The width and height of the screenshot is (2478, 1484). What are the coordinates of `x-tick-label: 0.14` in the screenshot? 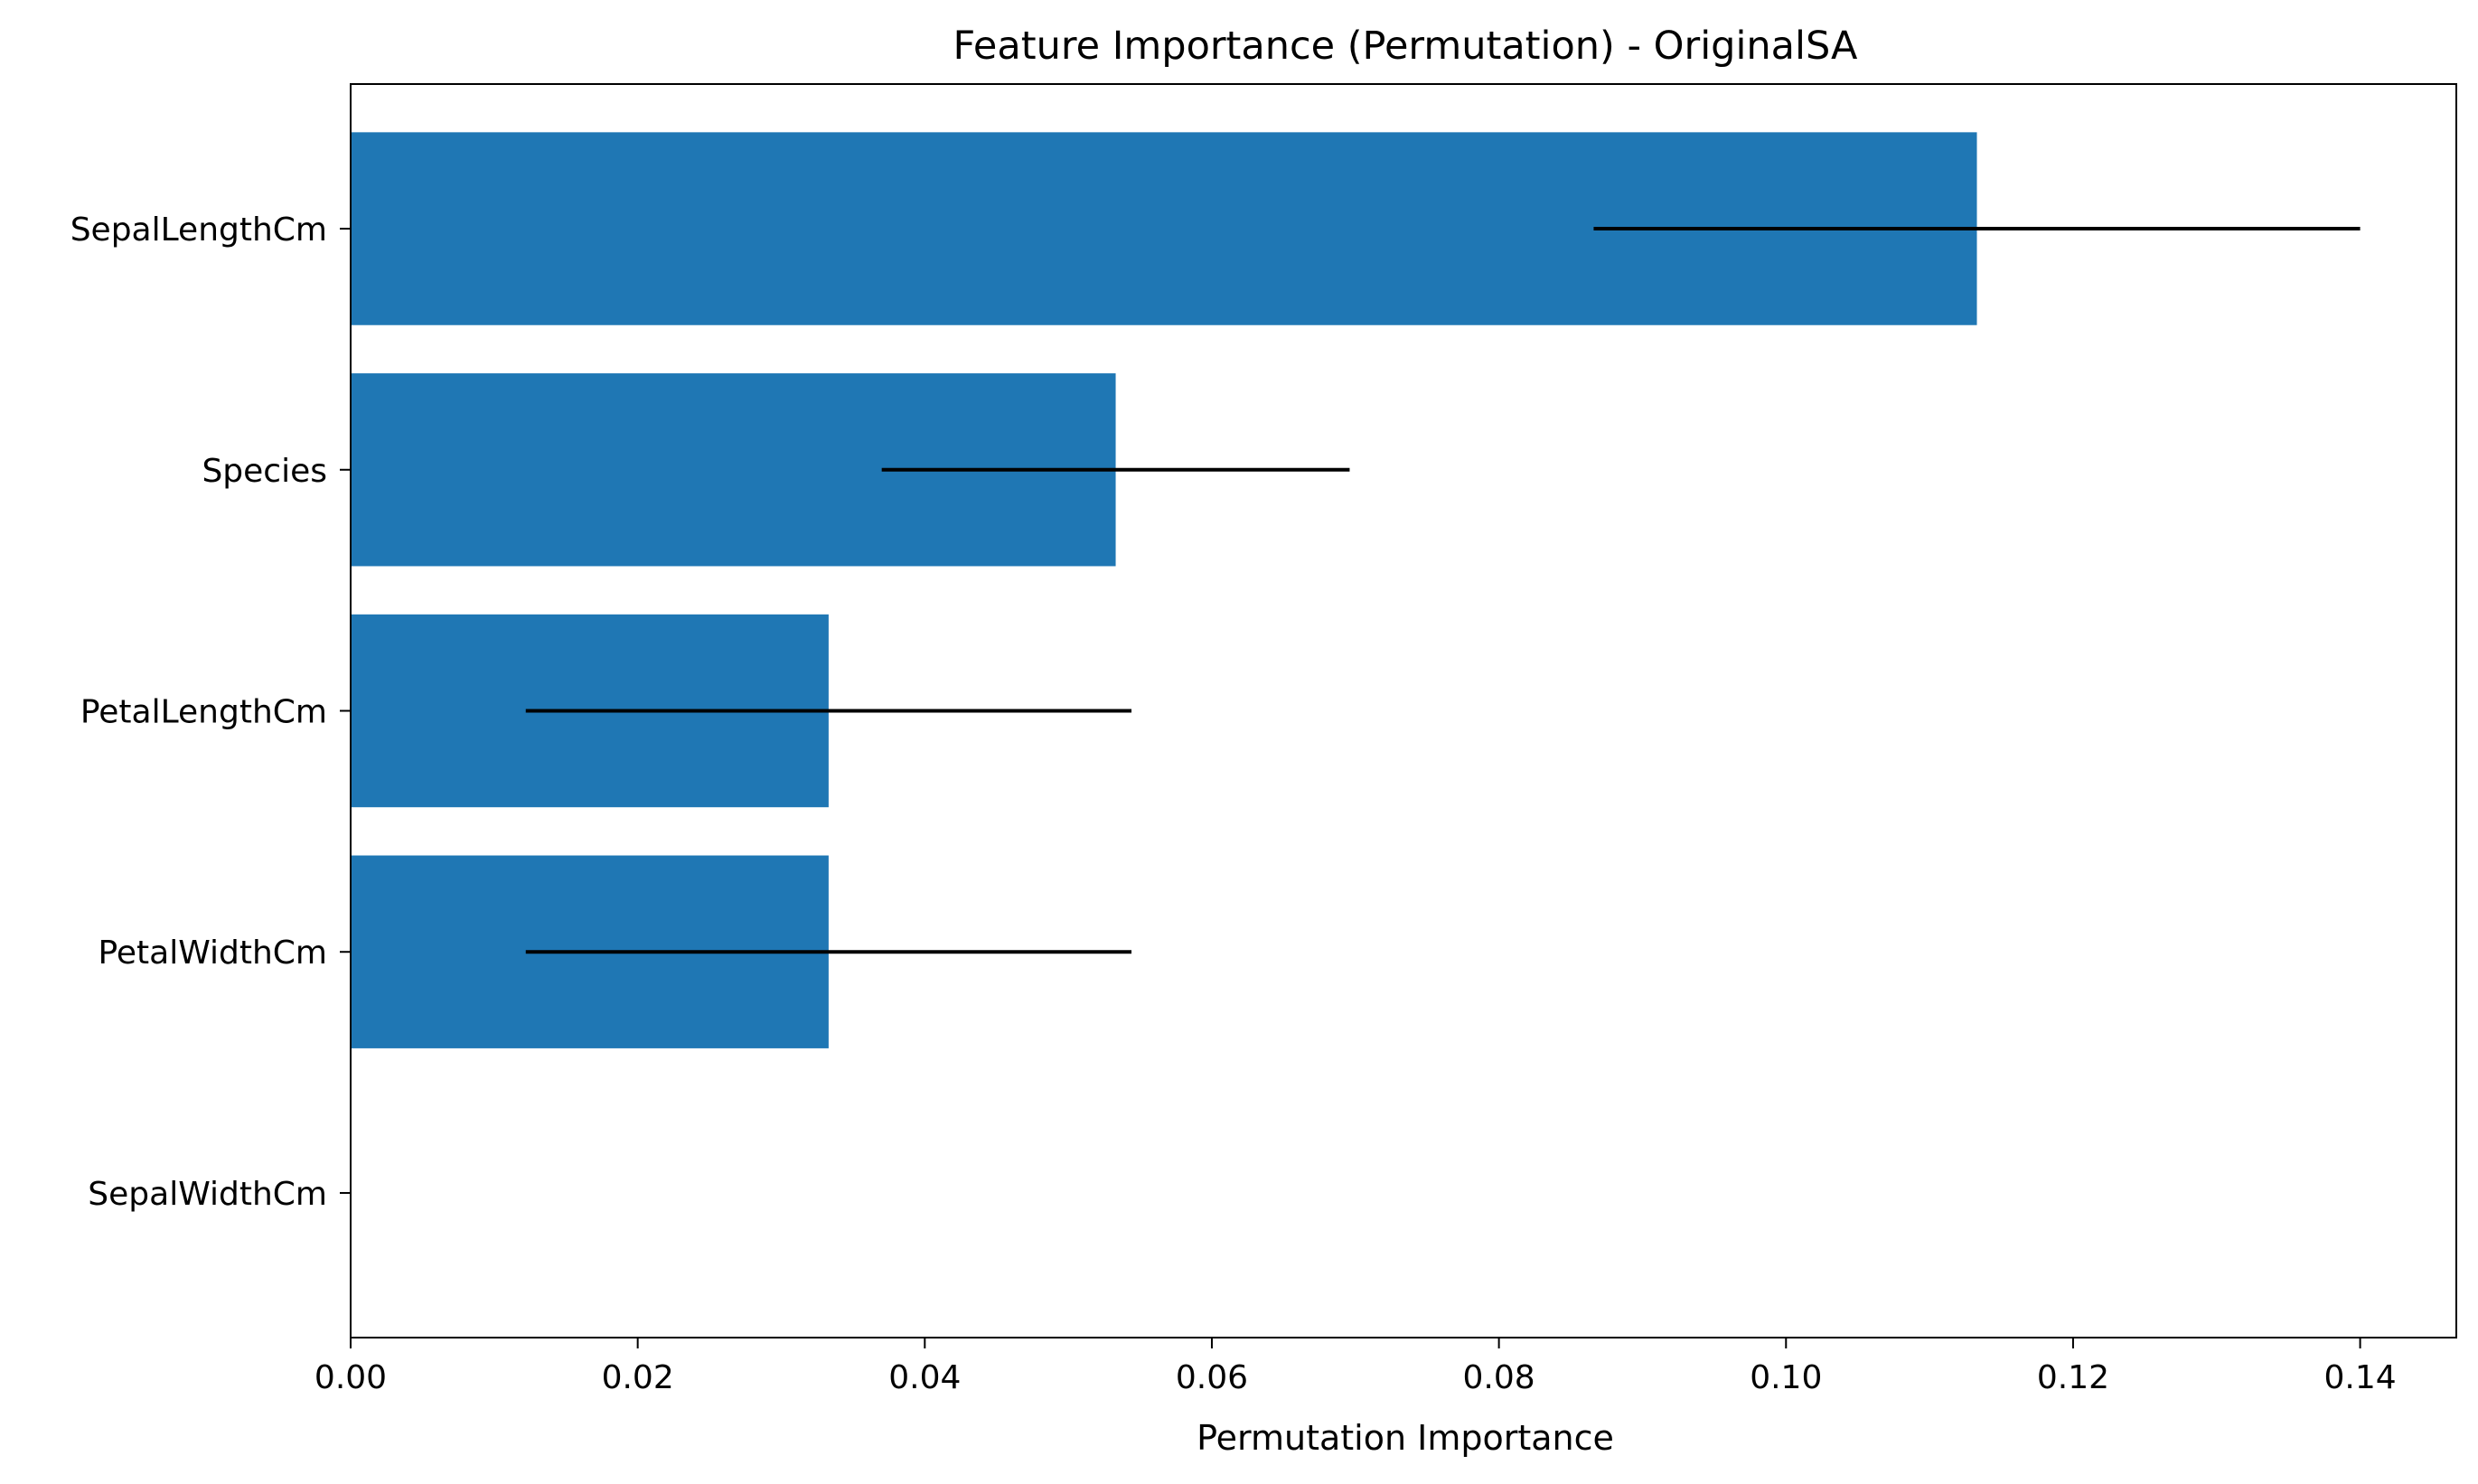 It's located at (2360, 1377).